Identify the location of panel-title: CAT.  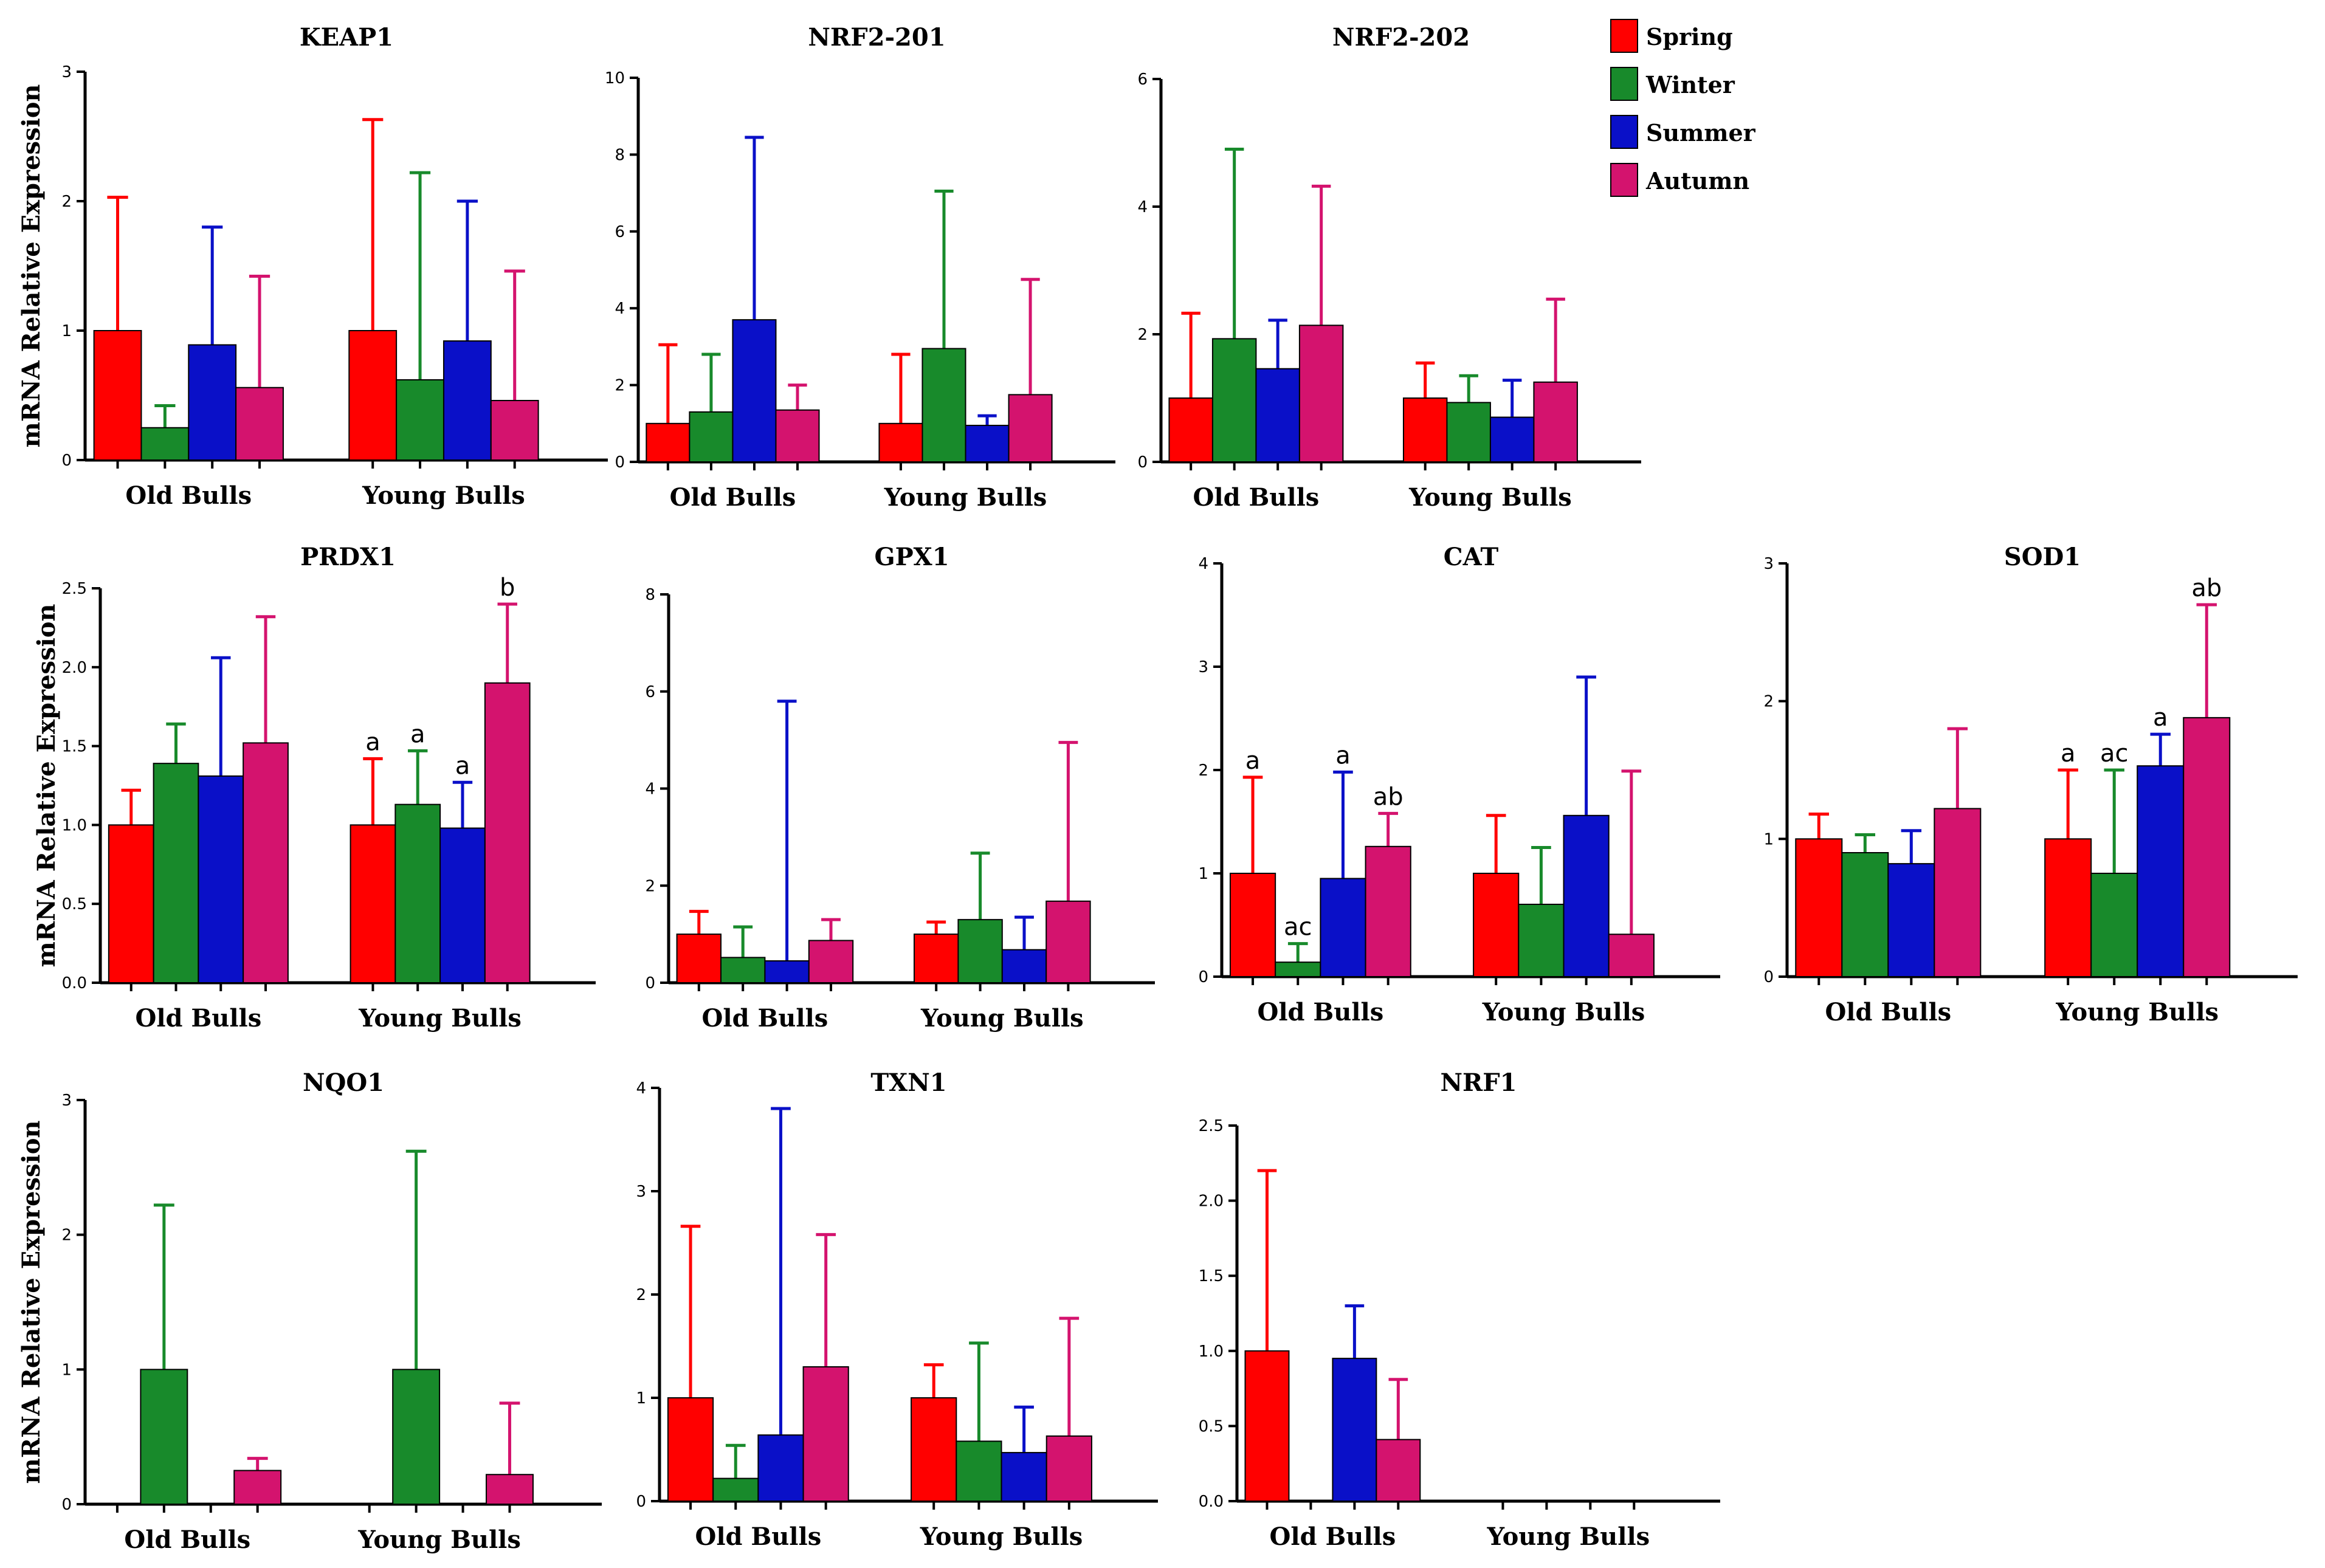
(1471, 557).